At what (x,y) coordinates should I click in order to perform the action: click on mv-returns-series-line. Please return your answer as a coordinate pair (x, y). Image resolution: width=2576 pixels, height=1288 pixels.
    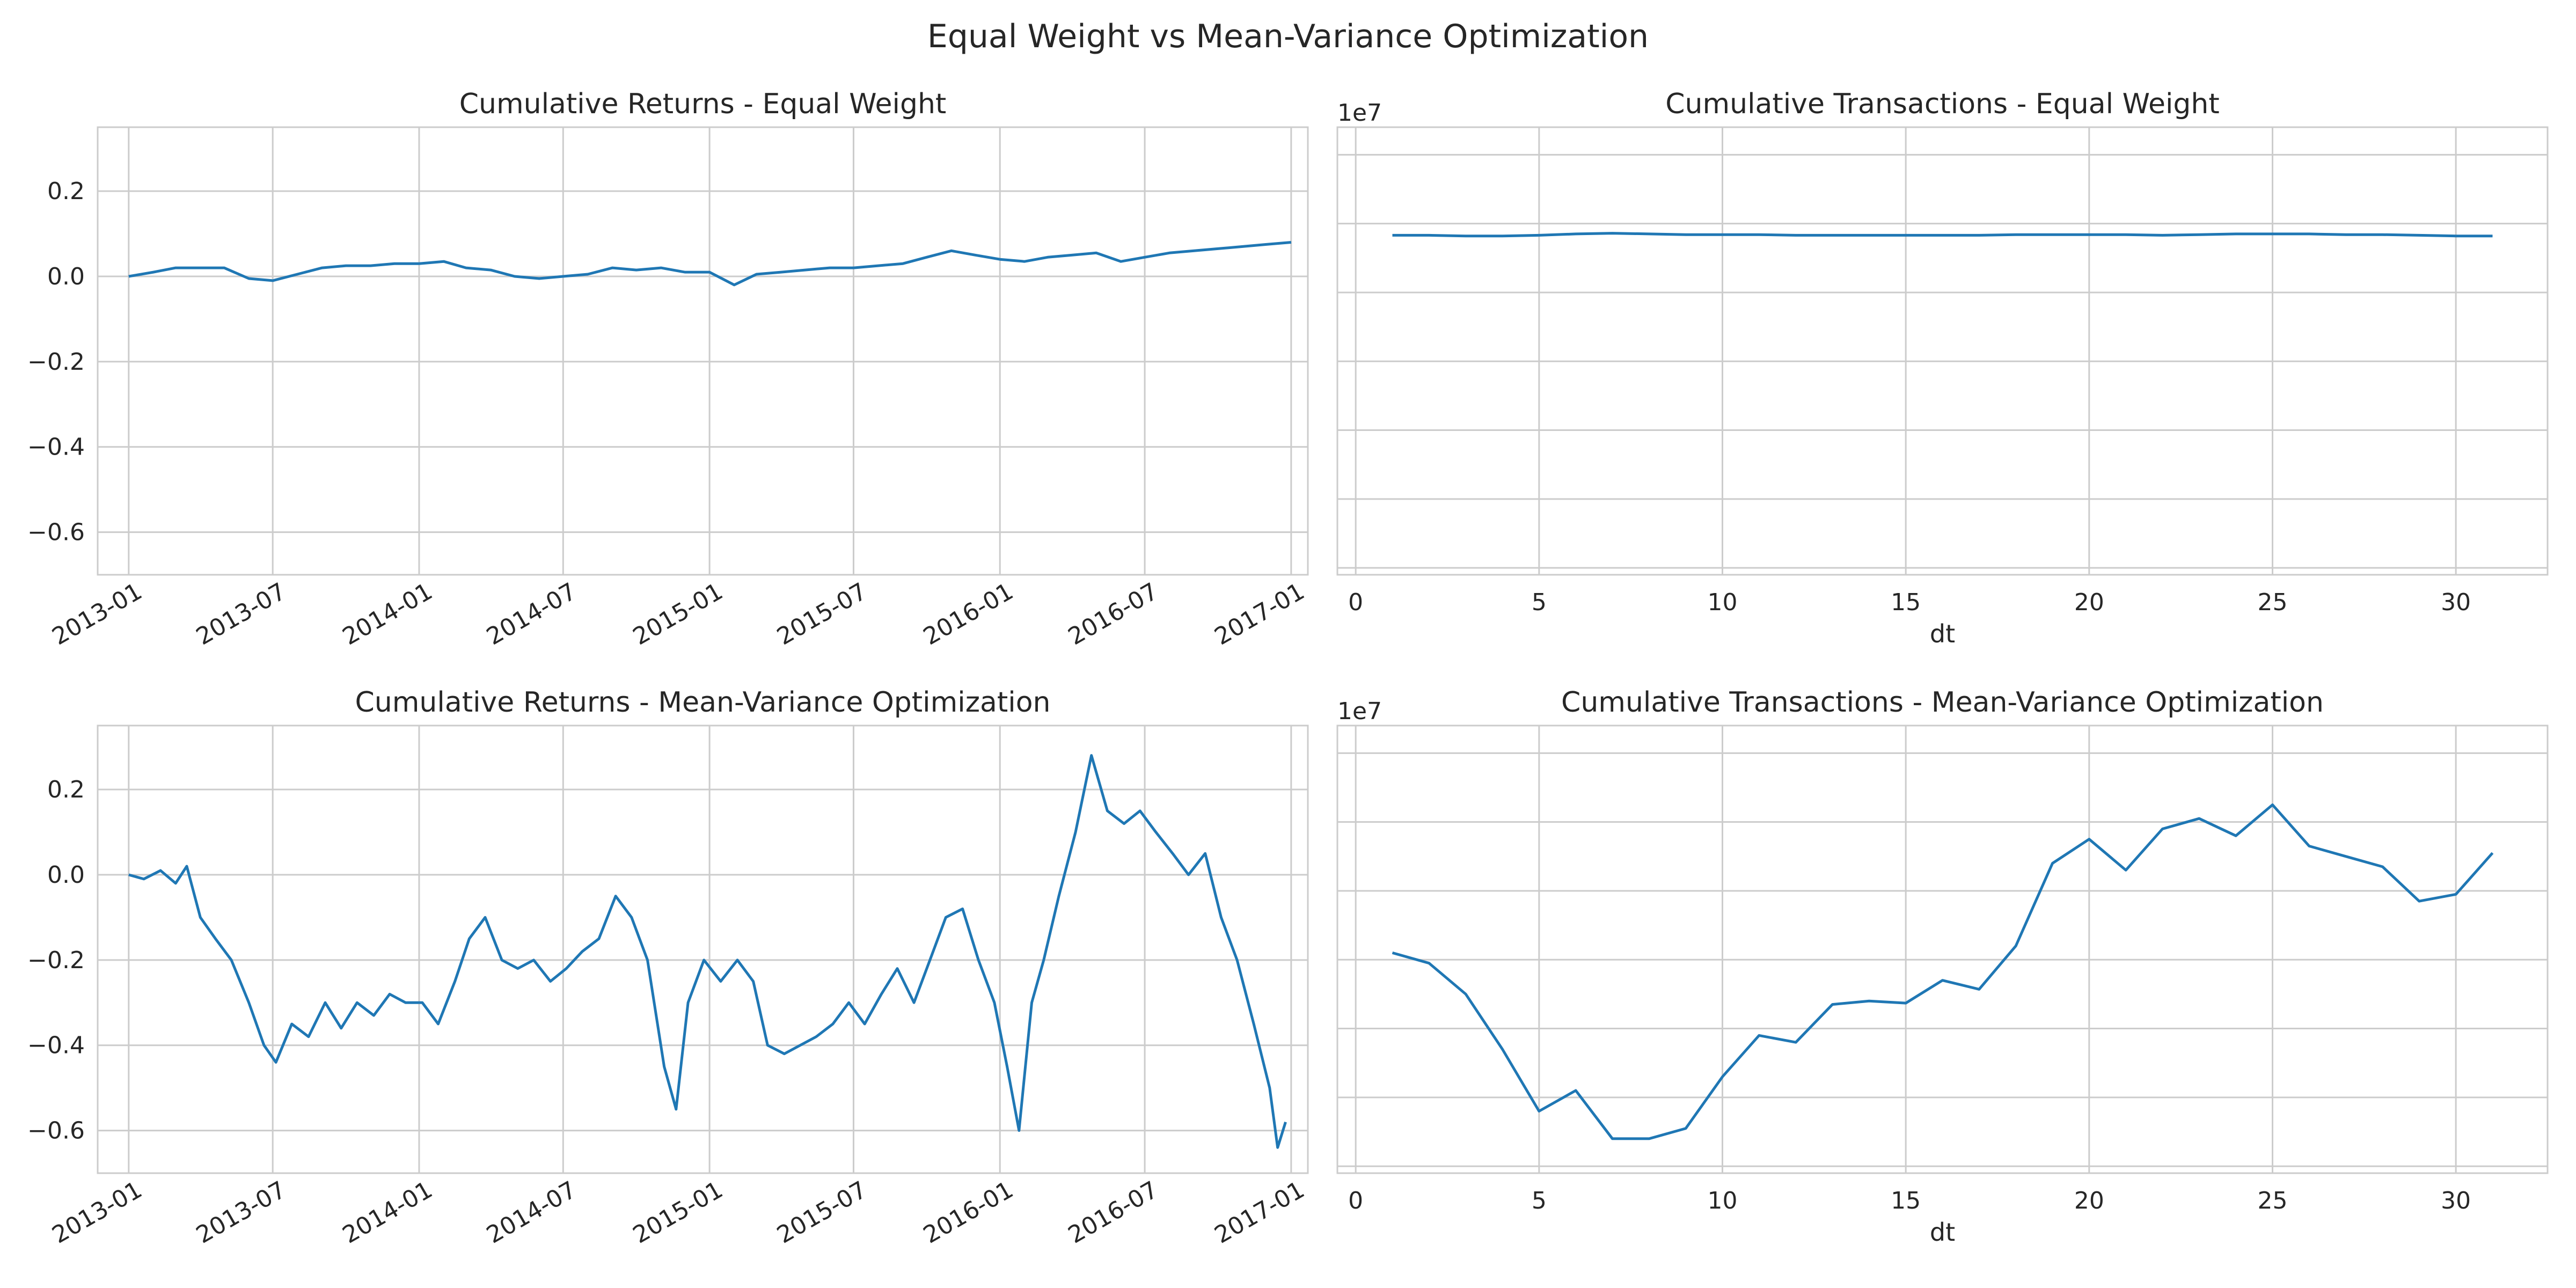
    Looking at the image, I should click on (707, 951).